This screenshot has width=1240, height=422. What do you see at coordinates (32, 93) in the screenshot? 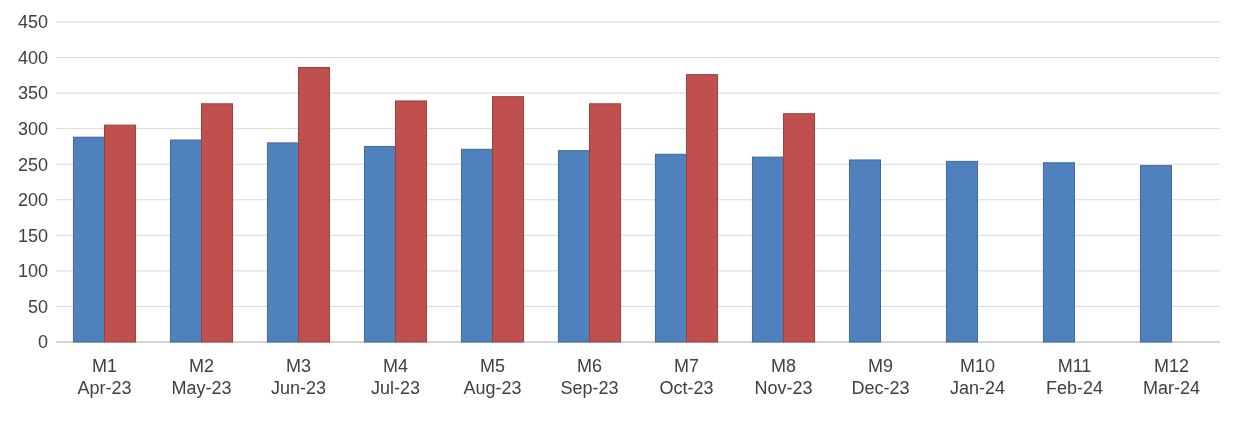
I see `y-tick-label: 350` at bounding box center [32, 93].